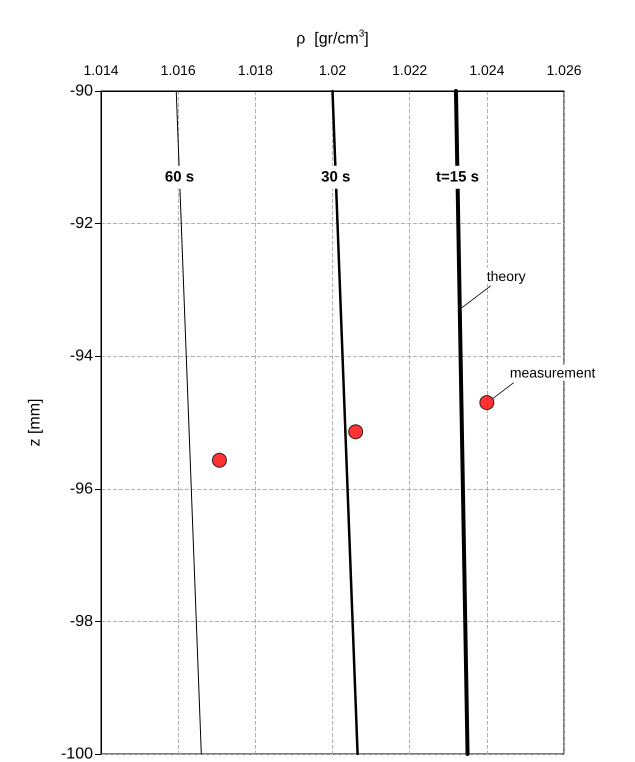 This screenshot has height=762, width=635. I want to click on y-tick-label: -100, so click(77, 754).